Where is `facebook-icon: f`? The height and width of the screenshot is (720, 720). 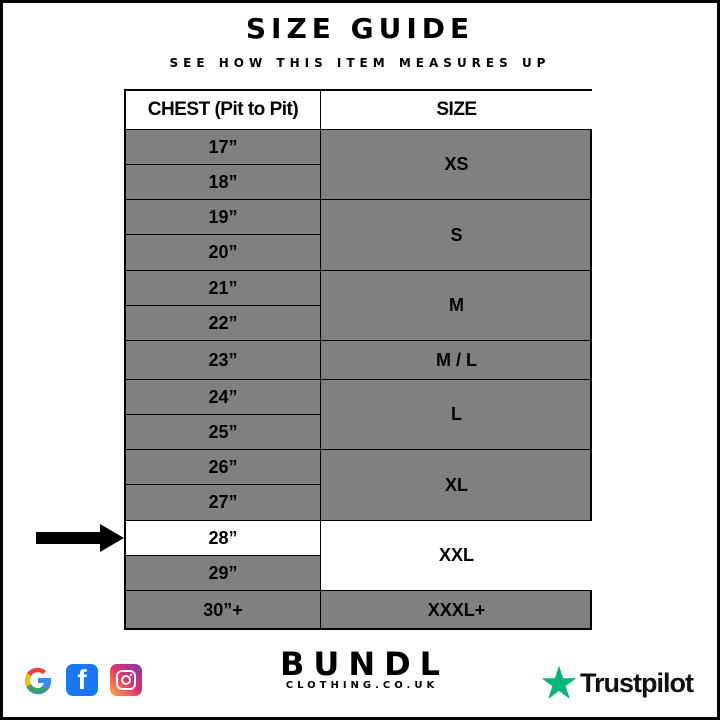
facebook-icon: f is located at coordinates (82, 680).